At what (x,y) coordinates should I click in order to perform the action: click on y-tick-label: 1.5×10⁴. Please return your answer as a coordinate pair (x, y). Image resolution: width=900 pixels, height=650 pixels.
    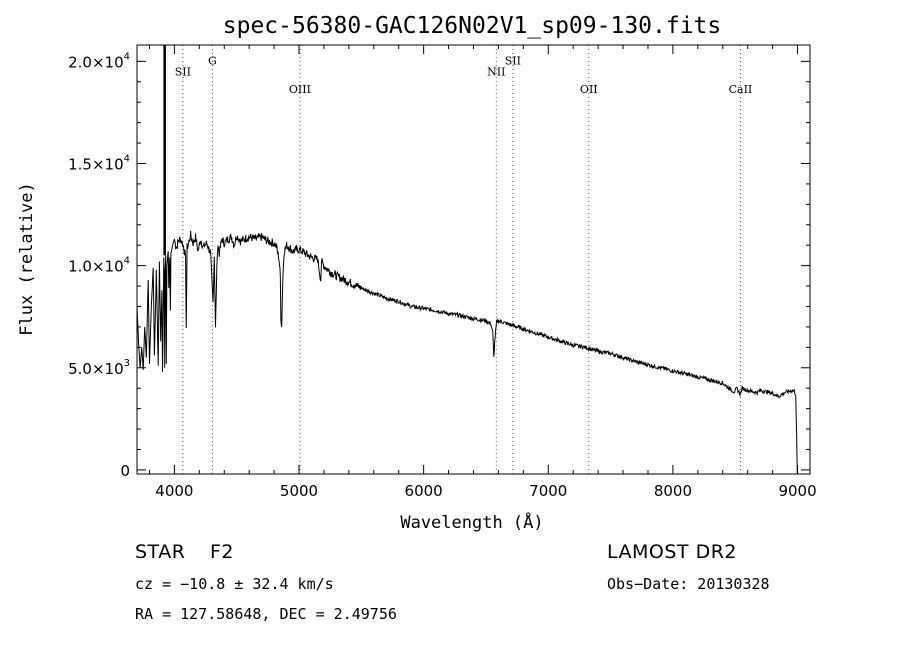
    Looking at the image, I should click on (99, 163).